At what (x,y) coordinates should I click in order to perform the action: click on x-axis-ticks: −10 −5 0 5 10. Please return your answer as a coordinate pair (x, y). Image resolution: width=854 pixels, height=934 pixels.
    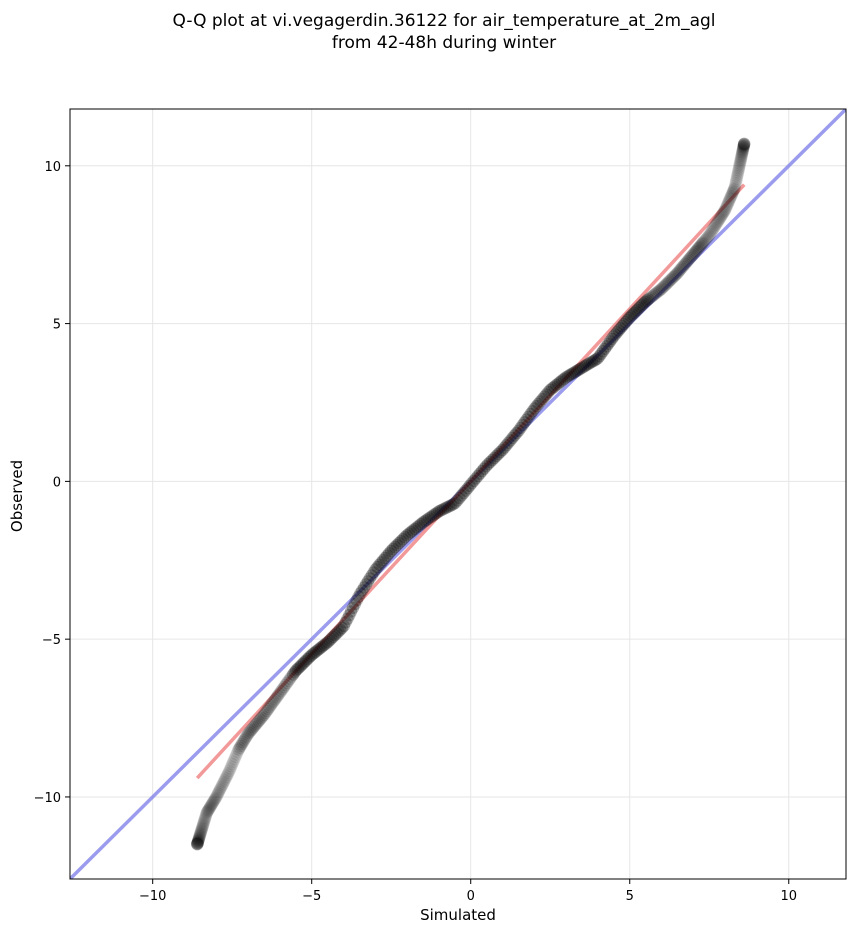
    Looking at the image, I should click on (468, 891).